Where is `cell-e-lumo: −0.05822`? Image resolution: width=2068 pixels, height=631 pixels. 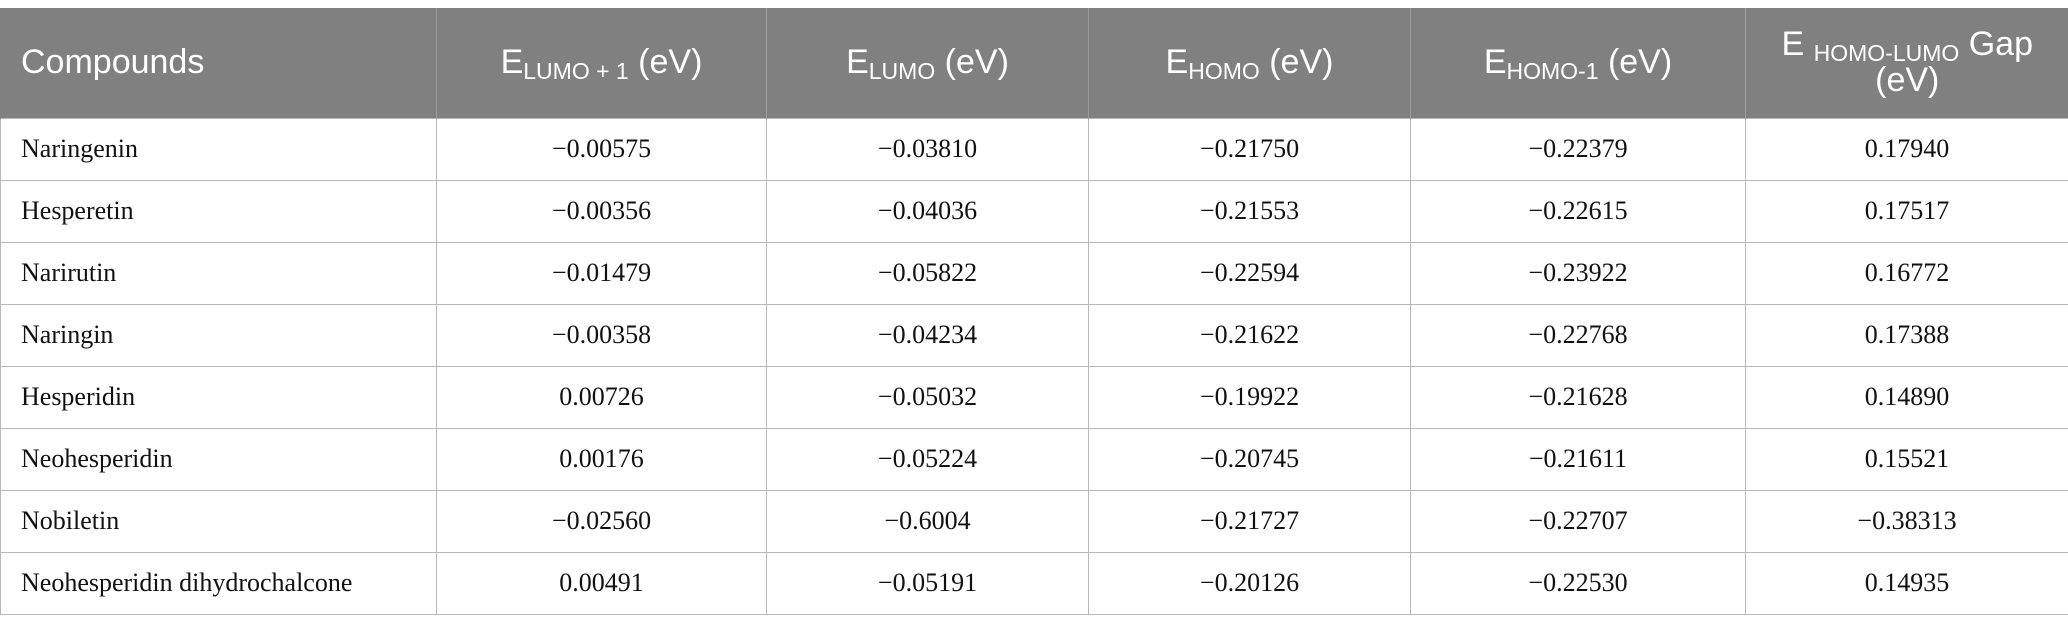 cell-e-lumo: −0.05822 is located at coordinates (927, 273).